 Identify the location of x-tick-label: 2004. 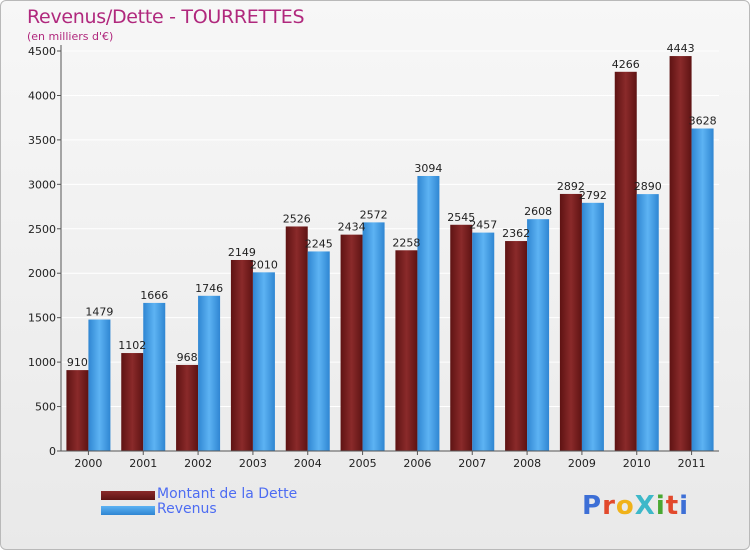
(308, 463).